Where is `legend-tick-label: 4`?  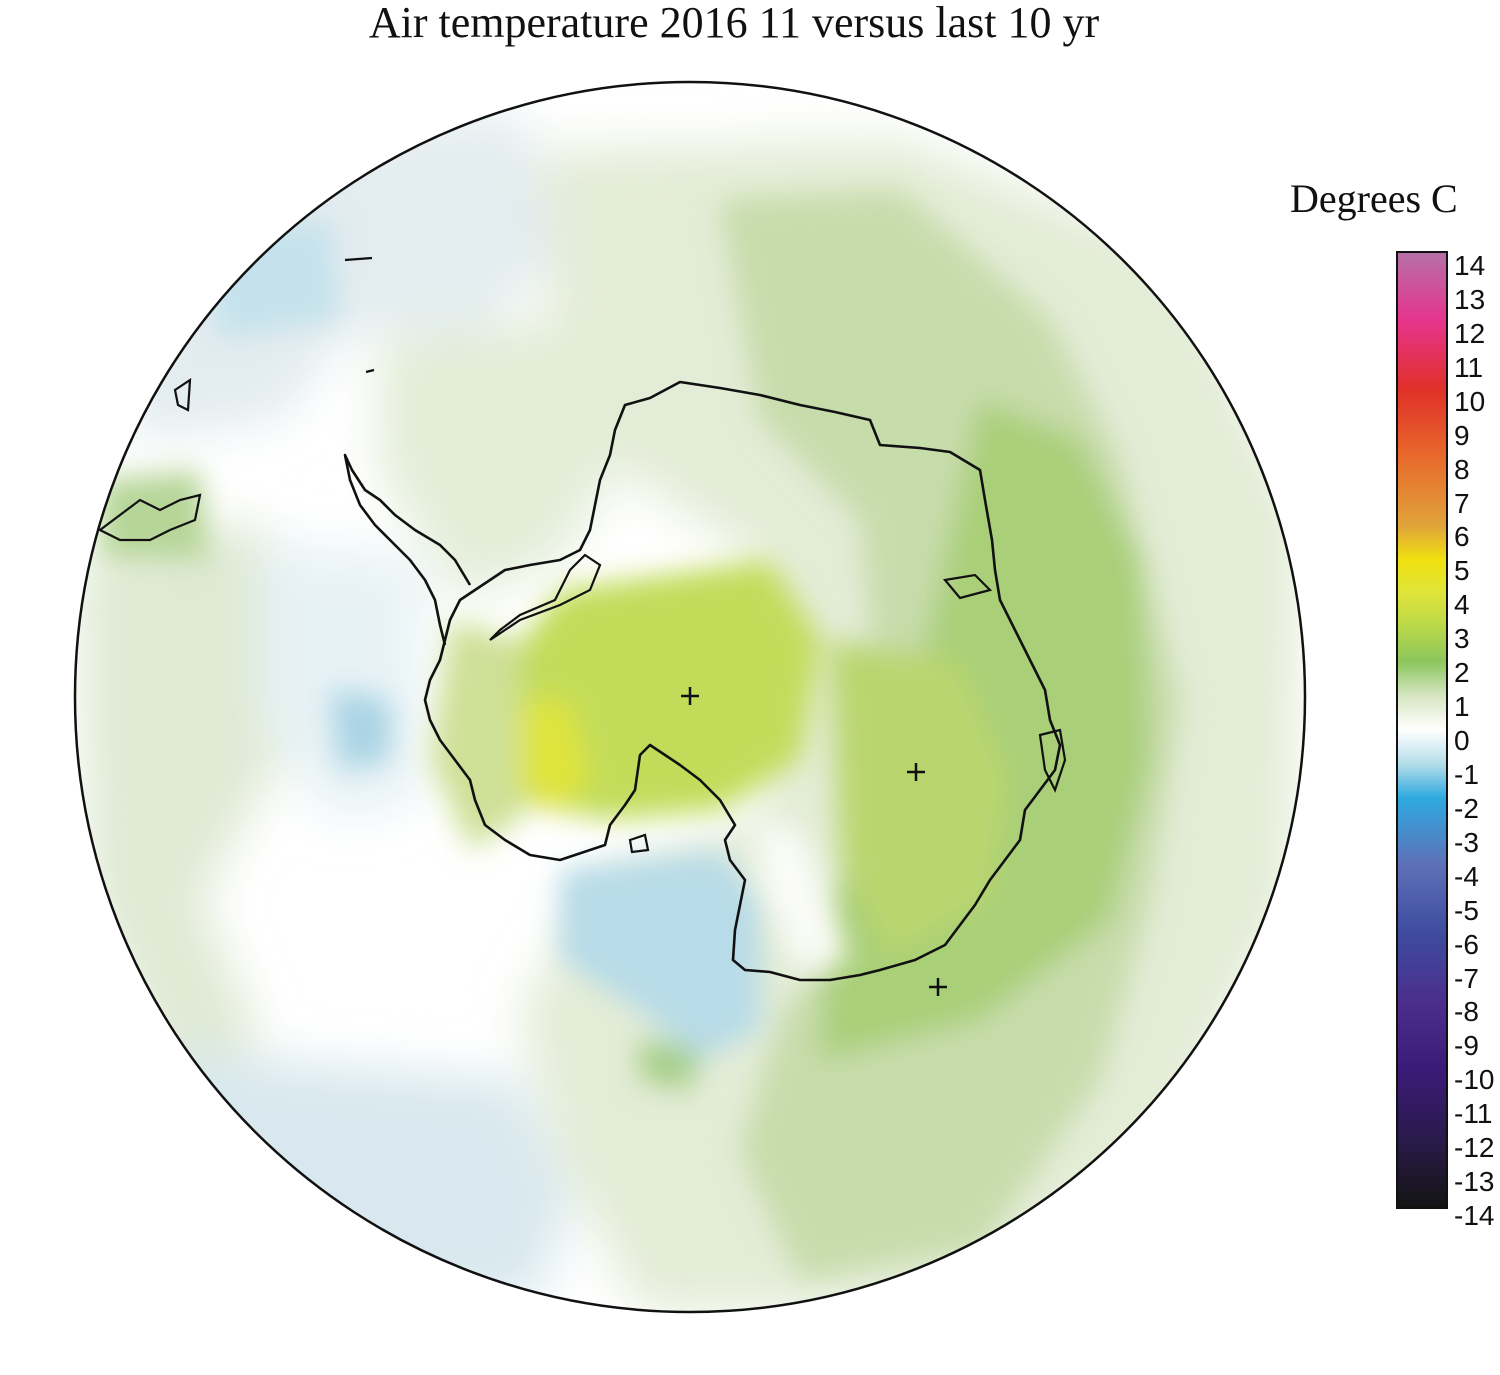 legend-tick-label: 4 is located at coordinates (1462, 605).